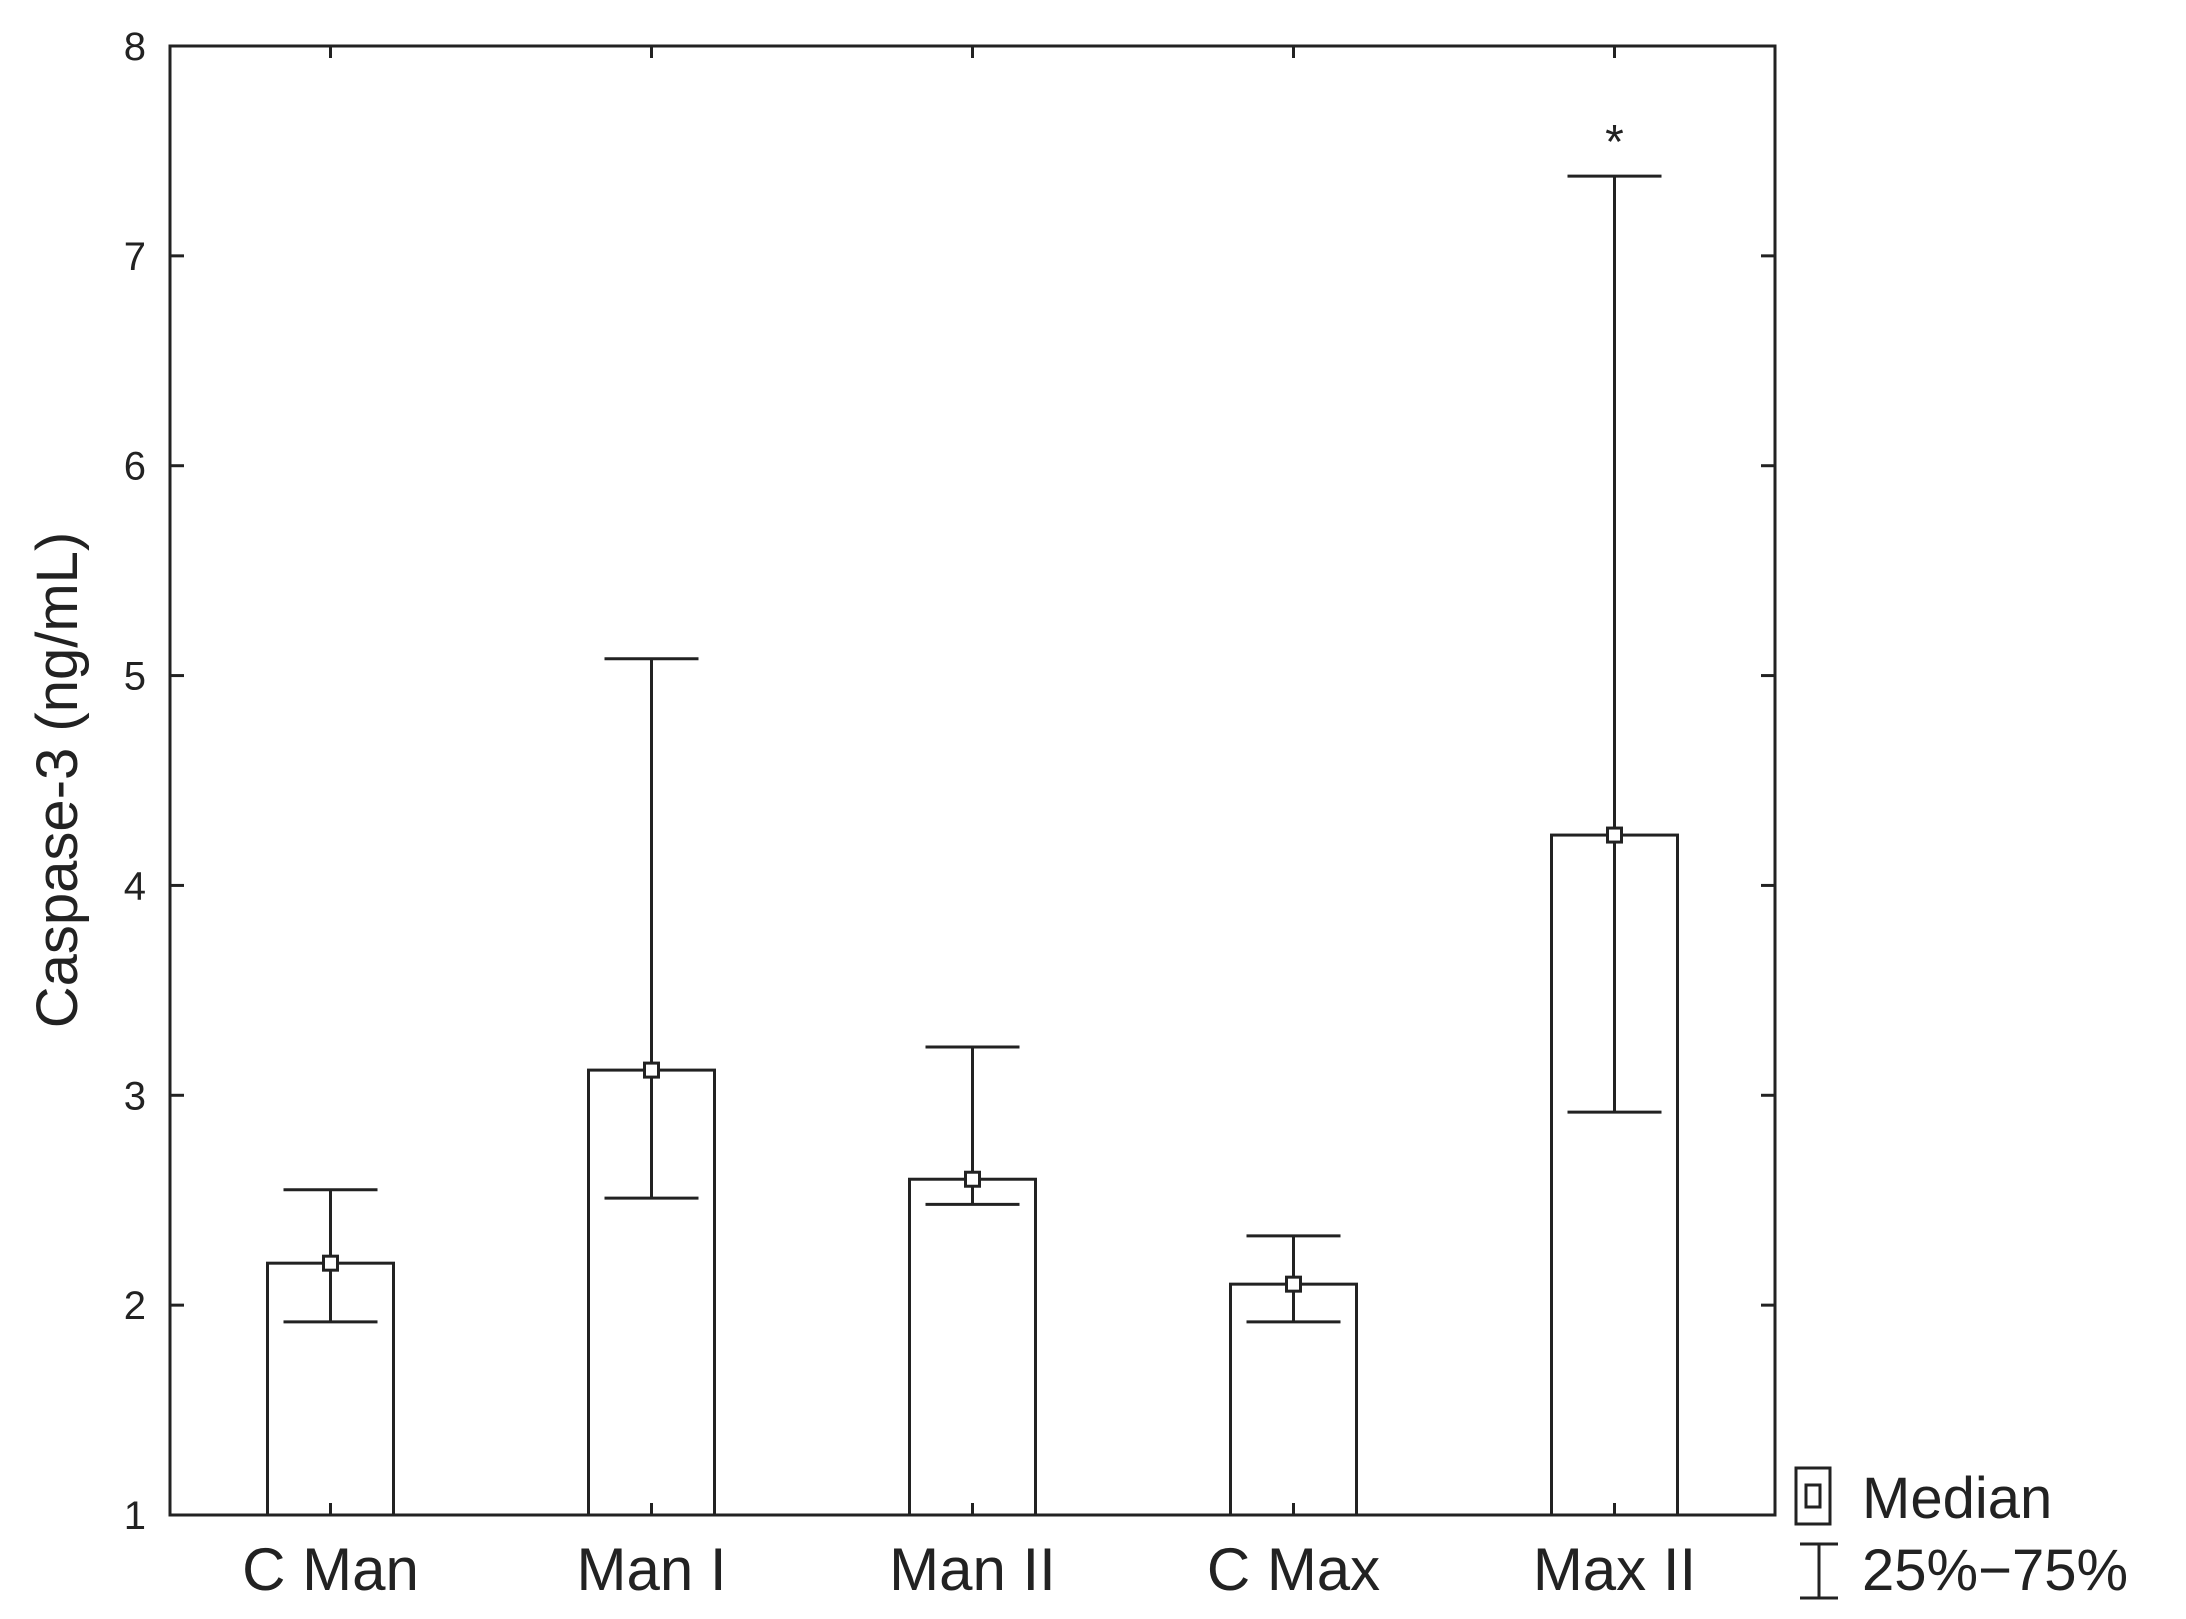 This screenshot has width=2186, height=1619. Describe the element at coordinates (57, 780) in the screenshot. I see `y-axis-label: Caspase-3 (ng/mL)` at that location.